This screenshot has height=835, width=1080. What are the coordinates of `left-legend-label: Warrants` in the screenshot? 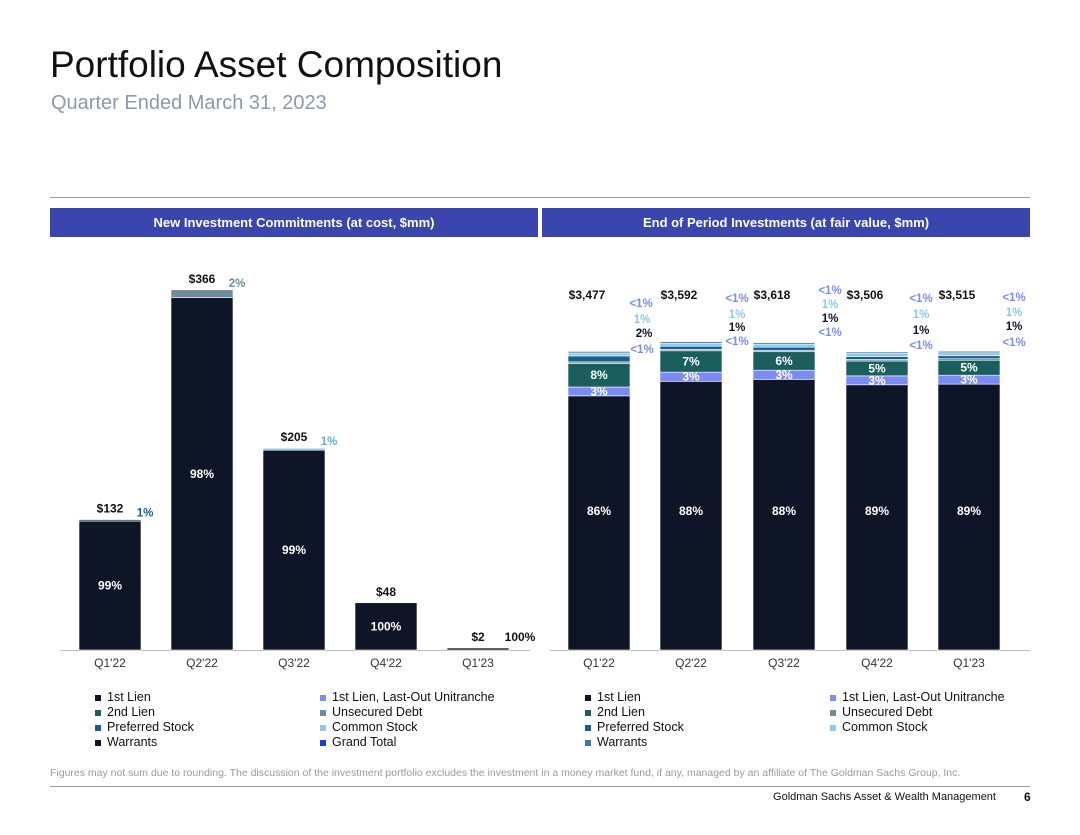 It's located at (132, 742).